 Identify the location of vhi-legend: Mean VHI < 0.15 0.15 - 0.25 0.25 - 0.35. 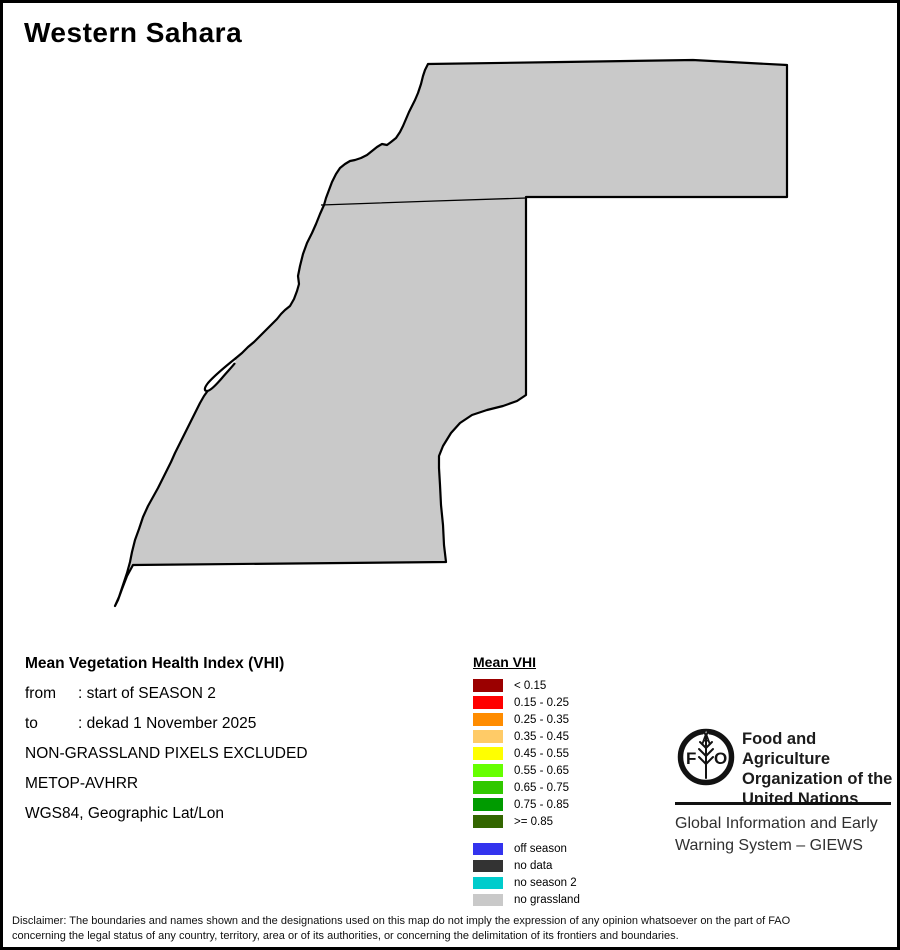
(526, 781).